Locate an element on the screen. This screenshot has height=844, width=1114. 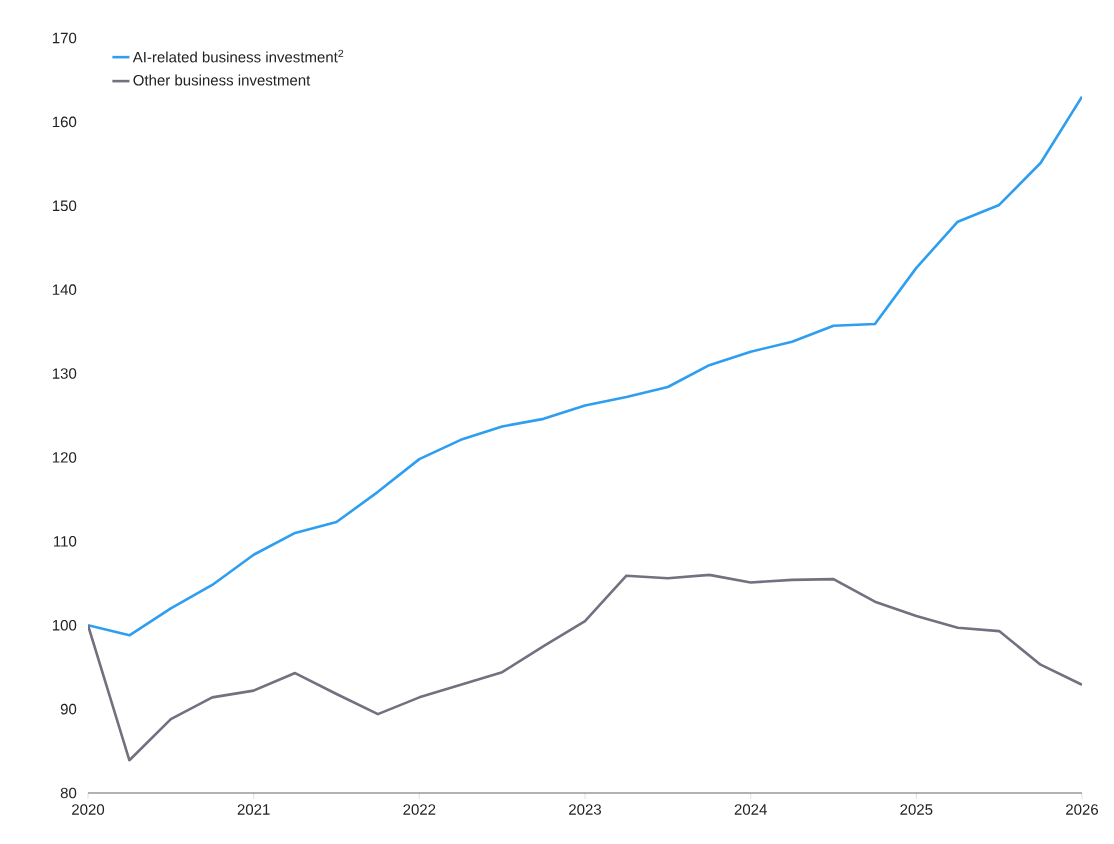
y-tick-label: 170 is located at coordinates (64, 38).